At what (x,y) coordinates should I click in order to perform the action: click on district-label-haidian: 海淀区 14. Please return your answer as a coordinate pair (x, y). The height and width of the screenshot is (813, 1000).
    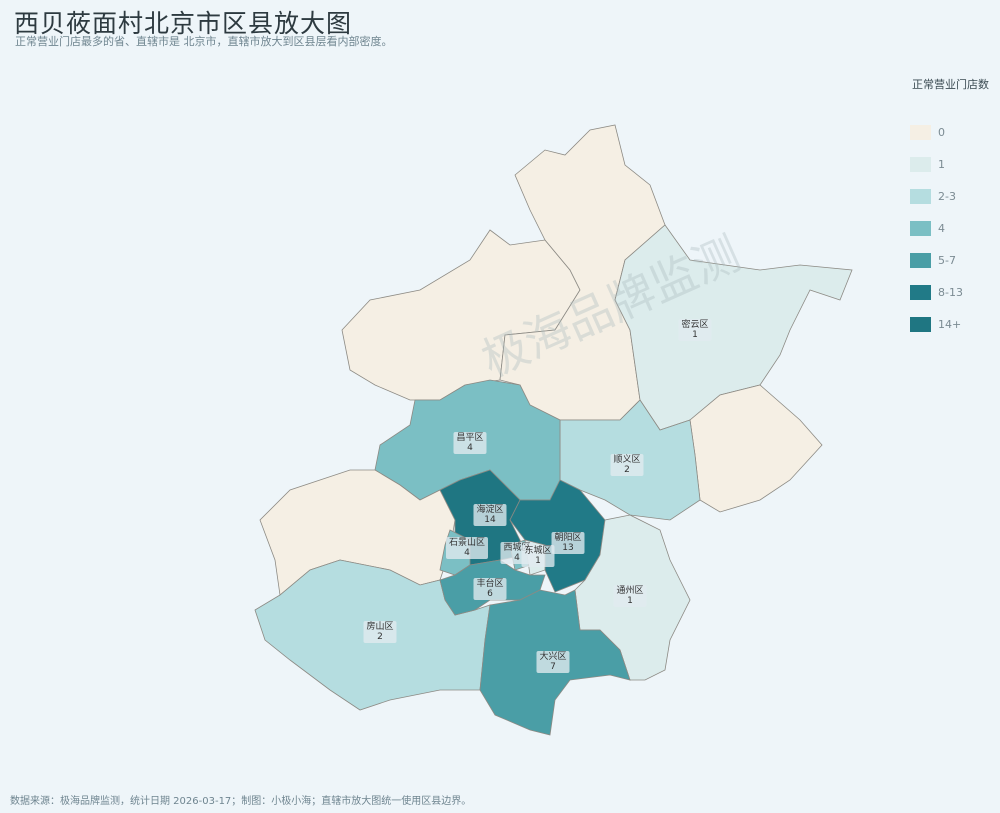
    Looking at the image, I should click on (490, 515).